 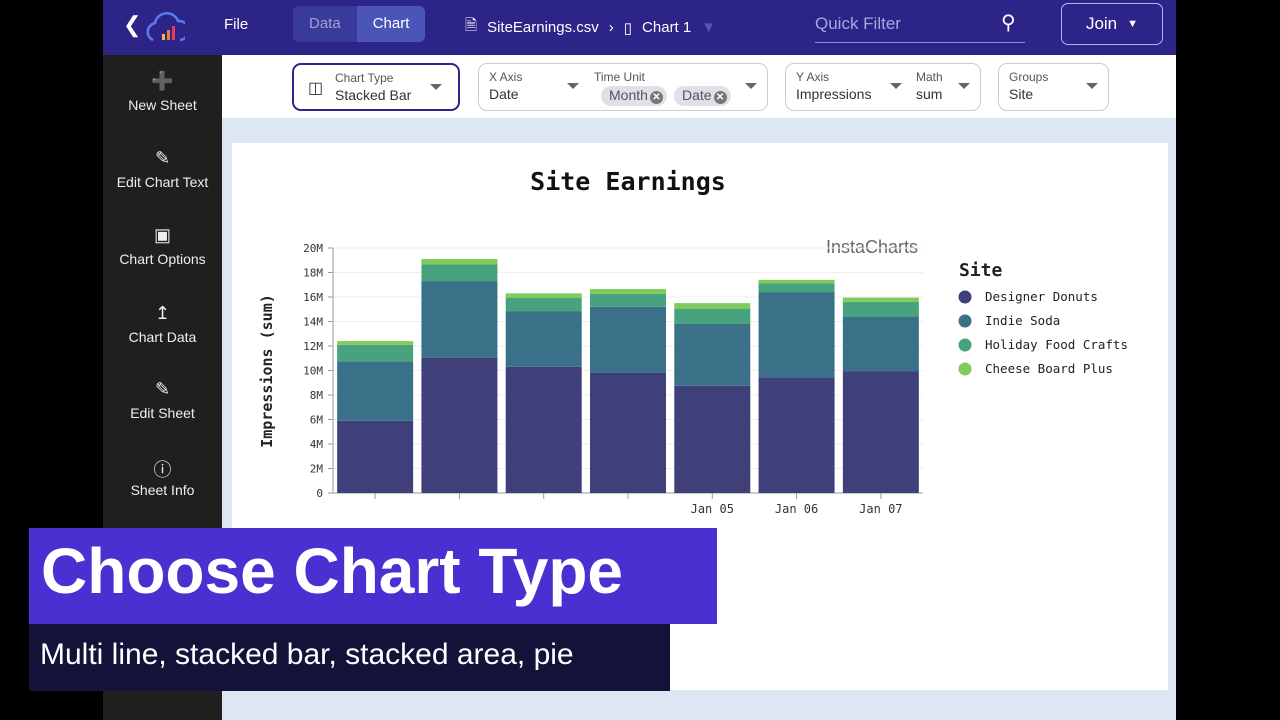 What do you see at coordinates (1021, 94) in the screenshot?
I see `groups-value: Site` at bounding box center [1021, 94].